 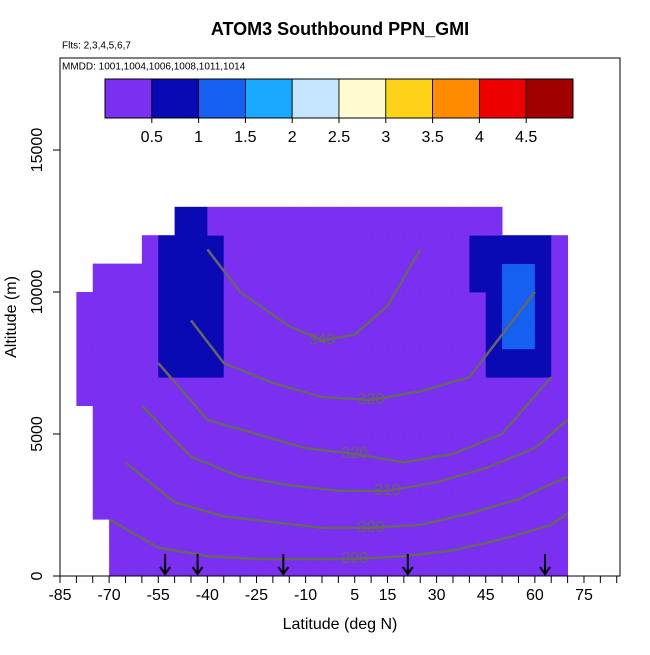 I want to click on x-tick-label: 5, so click(x=354, y=595).